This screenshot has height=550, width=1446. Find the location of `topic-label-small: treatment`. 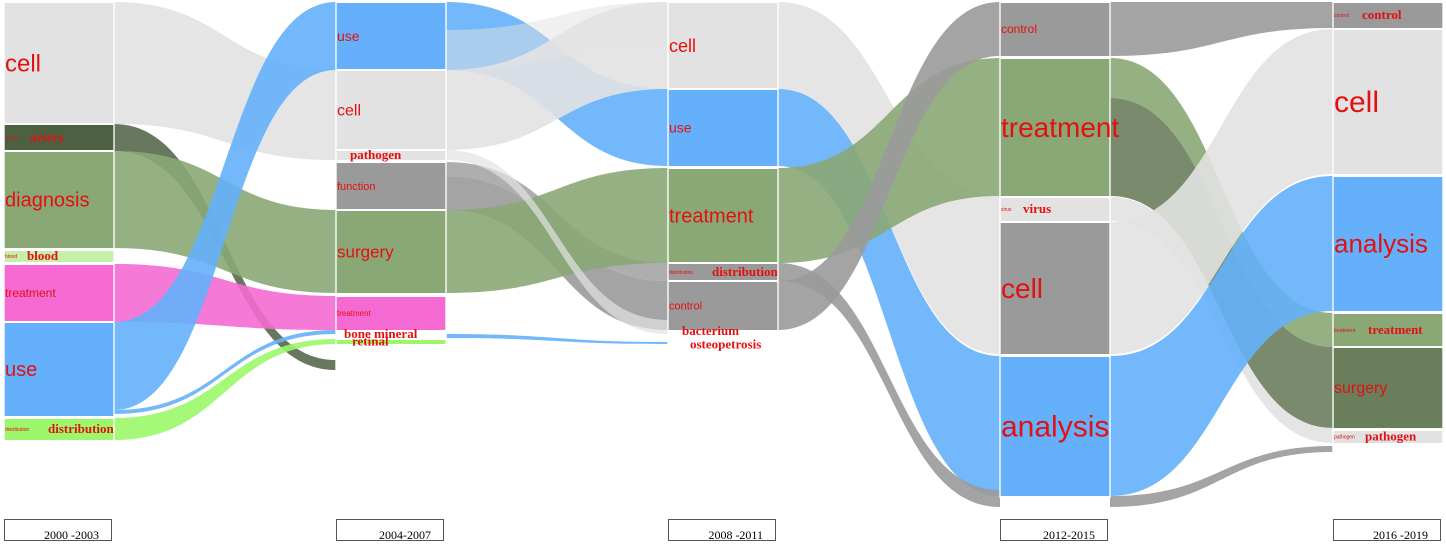

topic-label-small: treatment is located at coordinates (1345, 331).